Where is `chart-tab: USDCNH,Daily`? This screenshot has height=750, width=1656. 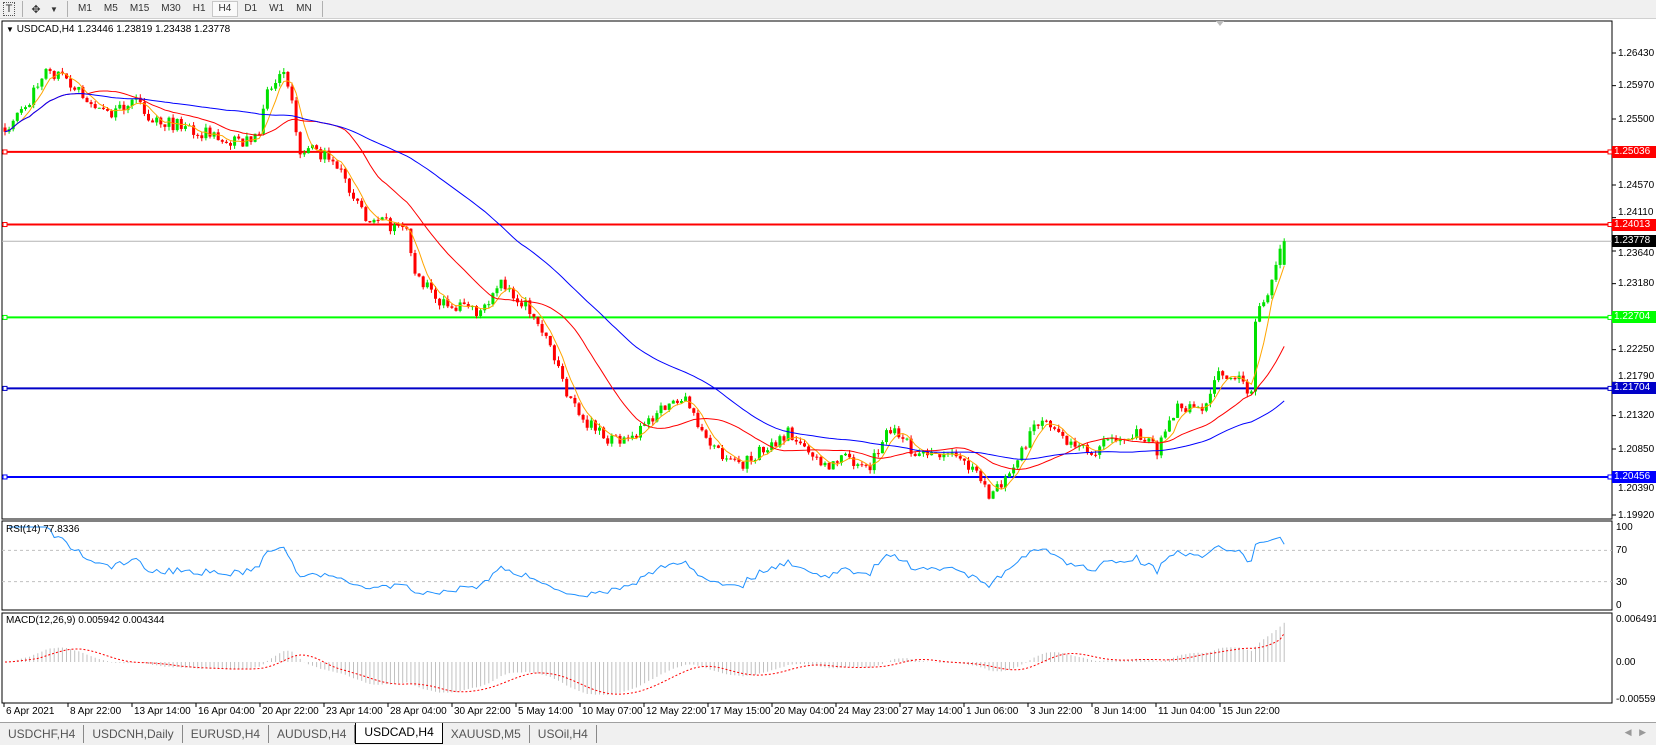 chart-tab: USDCNH,Daily is located at coordinates (133, 734).